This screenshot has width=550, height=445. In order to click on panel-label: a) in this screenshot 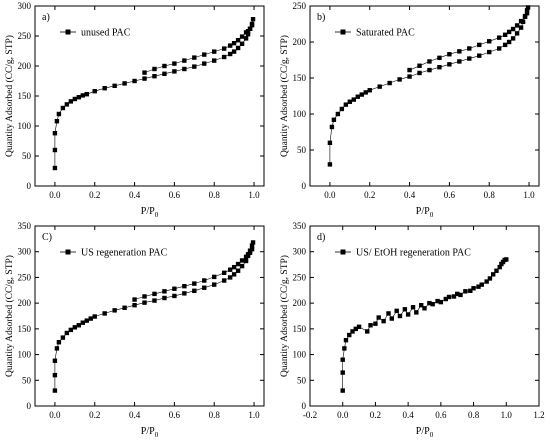, I will do `click(46, 17)`.